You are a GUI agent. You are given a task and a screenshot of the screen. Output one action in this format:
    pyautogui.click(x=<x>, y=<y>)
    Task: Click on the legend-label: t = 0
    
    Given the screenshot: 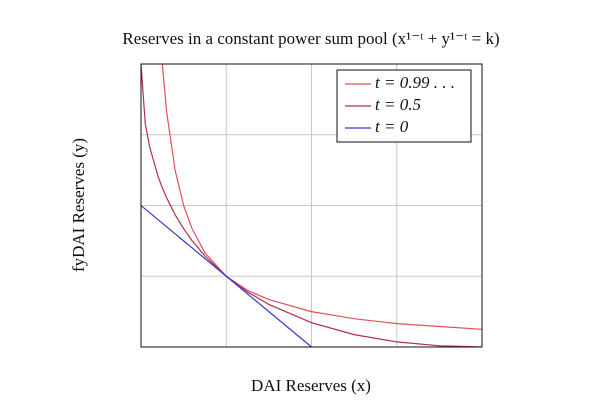 What is the action you would take?
    pyautogui.click(x=392, y=126)
    